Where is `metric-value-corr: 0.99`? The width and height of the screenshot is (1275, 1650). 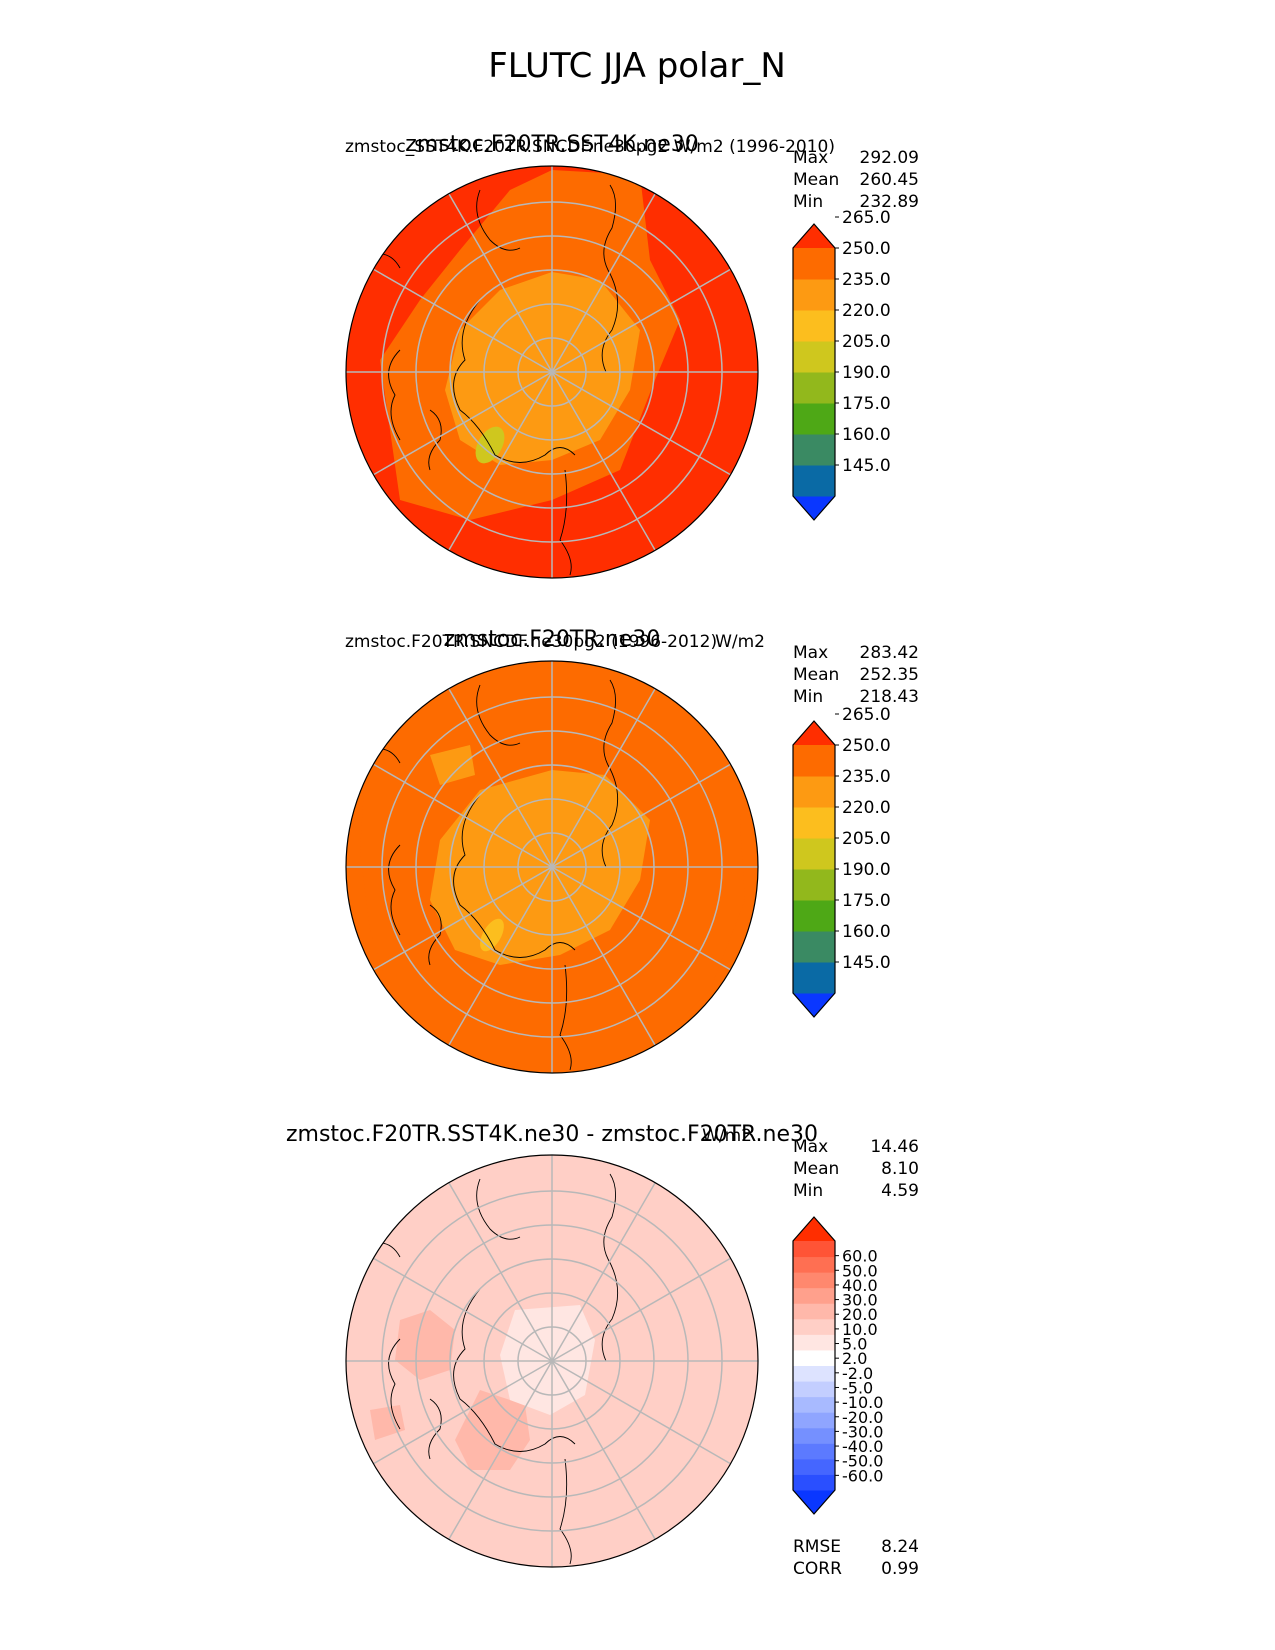
metric-value-corr: 0.99 is located at coordinates (900, 1569).